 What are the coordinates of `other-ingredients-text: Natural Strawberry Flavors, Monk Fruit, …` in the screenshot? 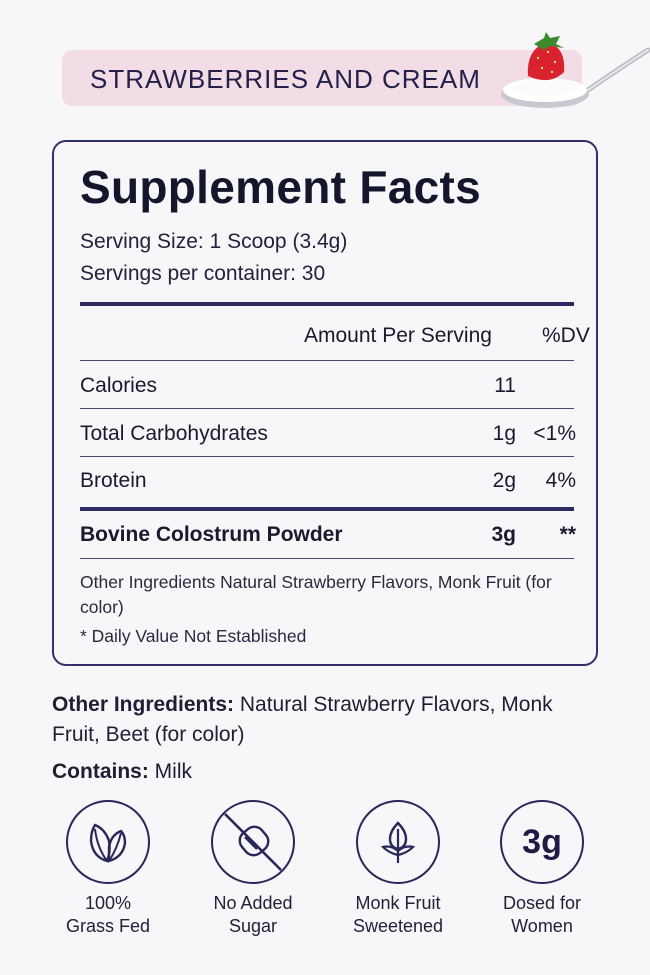 It's located at (302, 719).